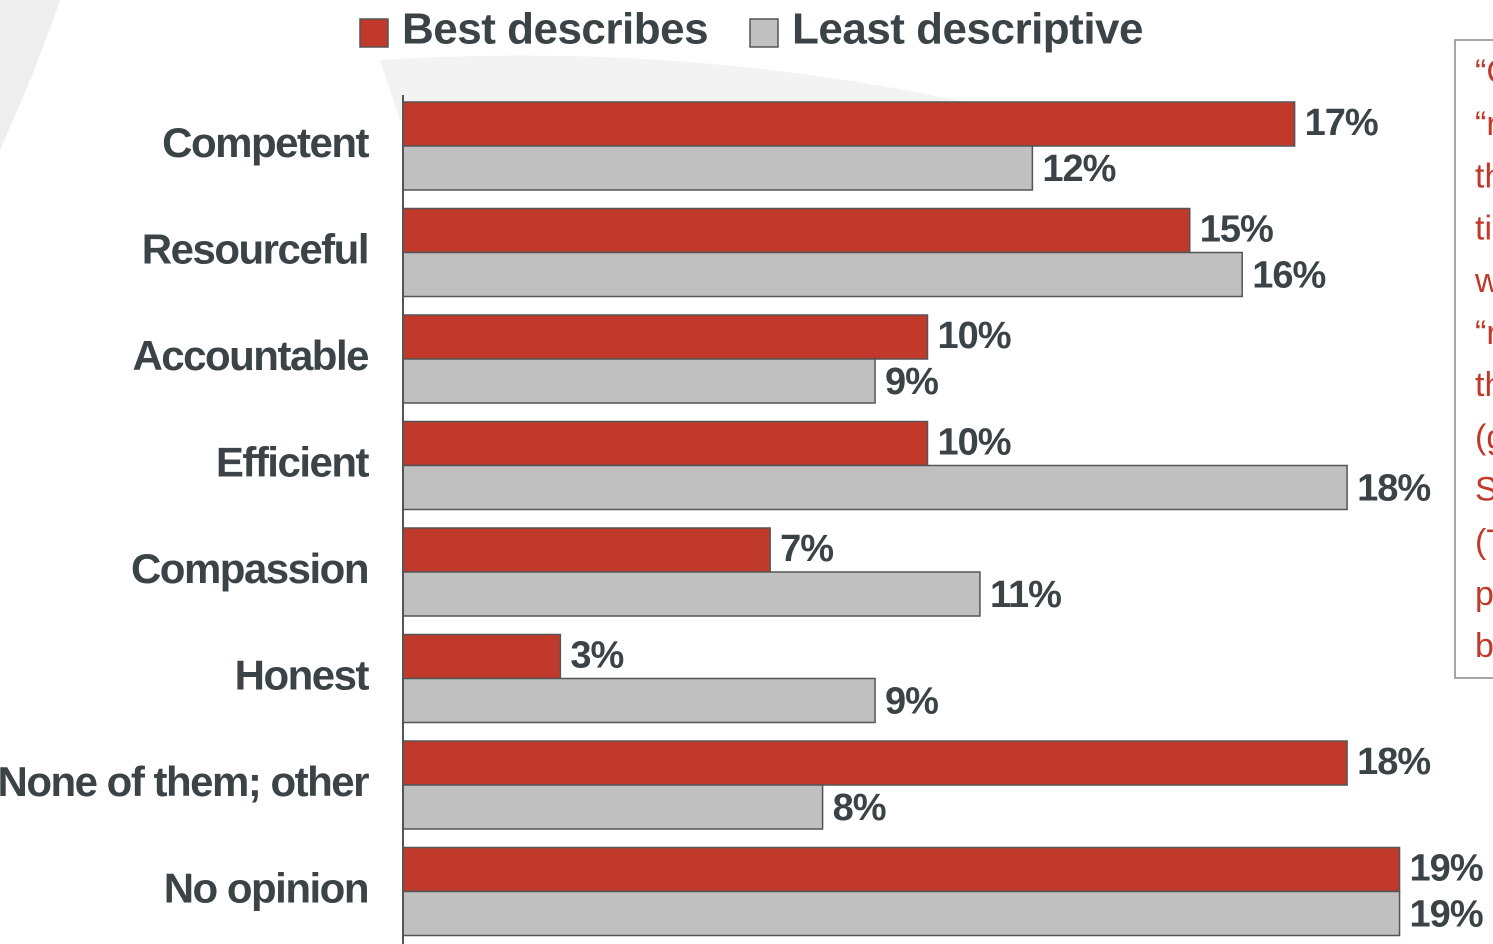 This screenshot has height=944, width=1493. What do you see at coordinates (859, 808) in the screenshot?
I see `data-label: 8%` at bounding box center [859, 808].